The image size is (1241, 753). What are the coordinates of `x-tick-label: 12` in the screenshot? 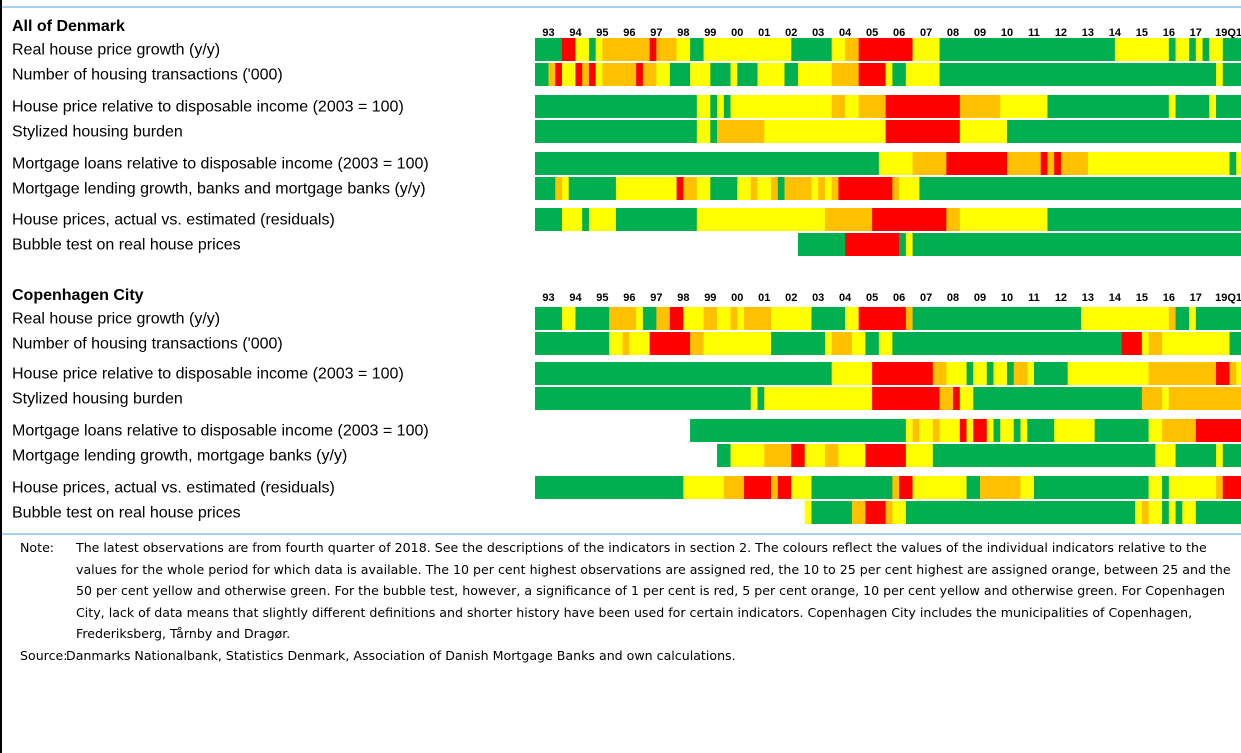 It's located at (1061, 33).